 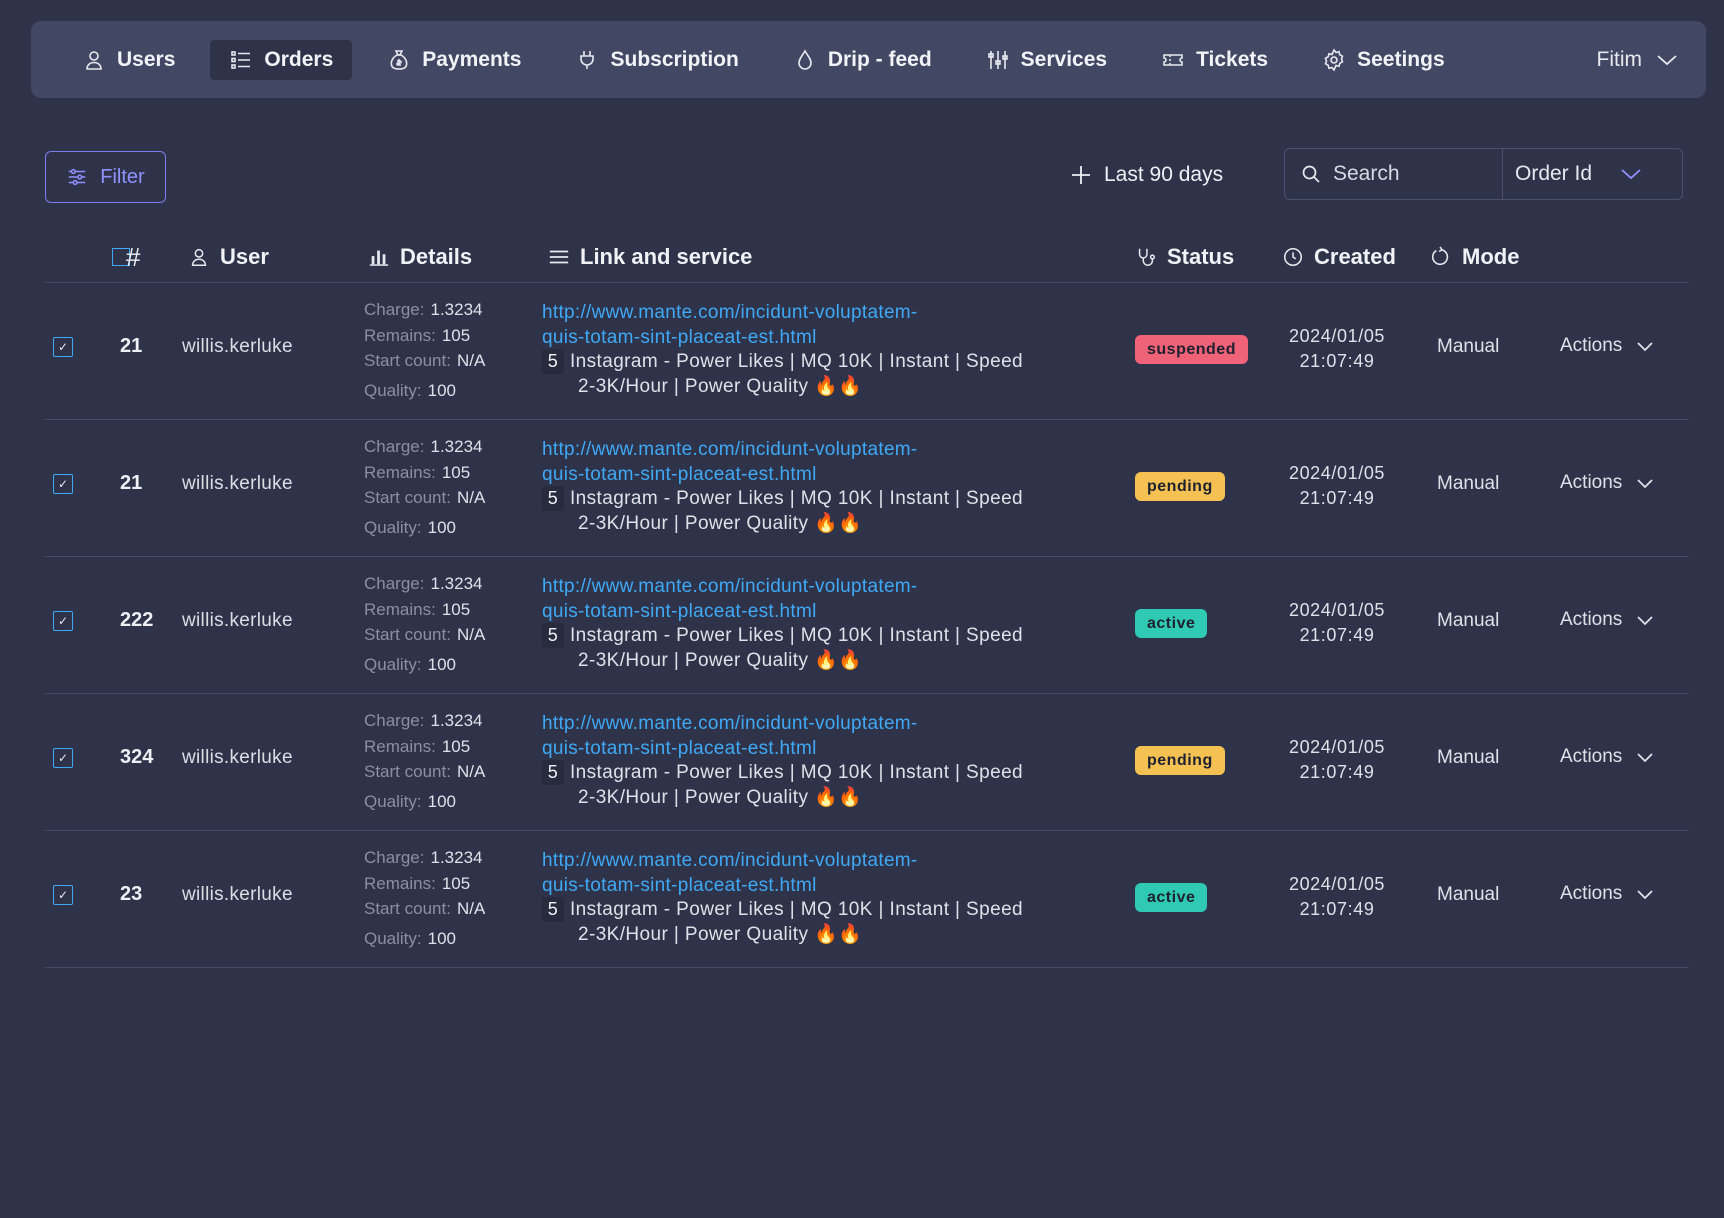 What do you see at coordinates (407, 908) in the screenshot?
I see `detail-label: Start count:` at bounding box center [407, 908].